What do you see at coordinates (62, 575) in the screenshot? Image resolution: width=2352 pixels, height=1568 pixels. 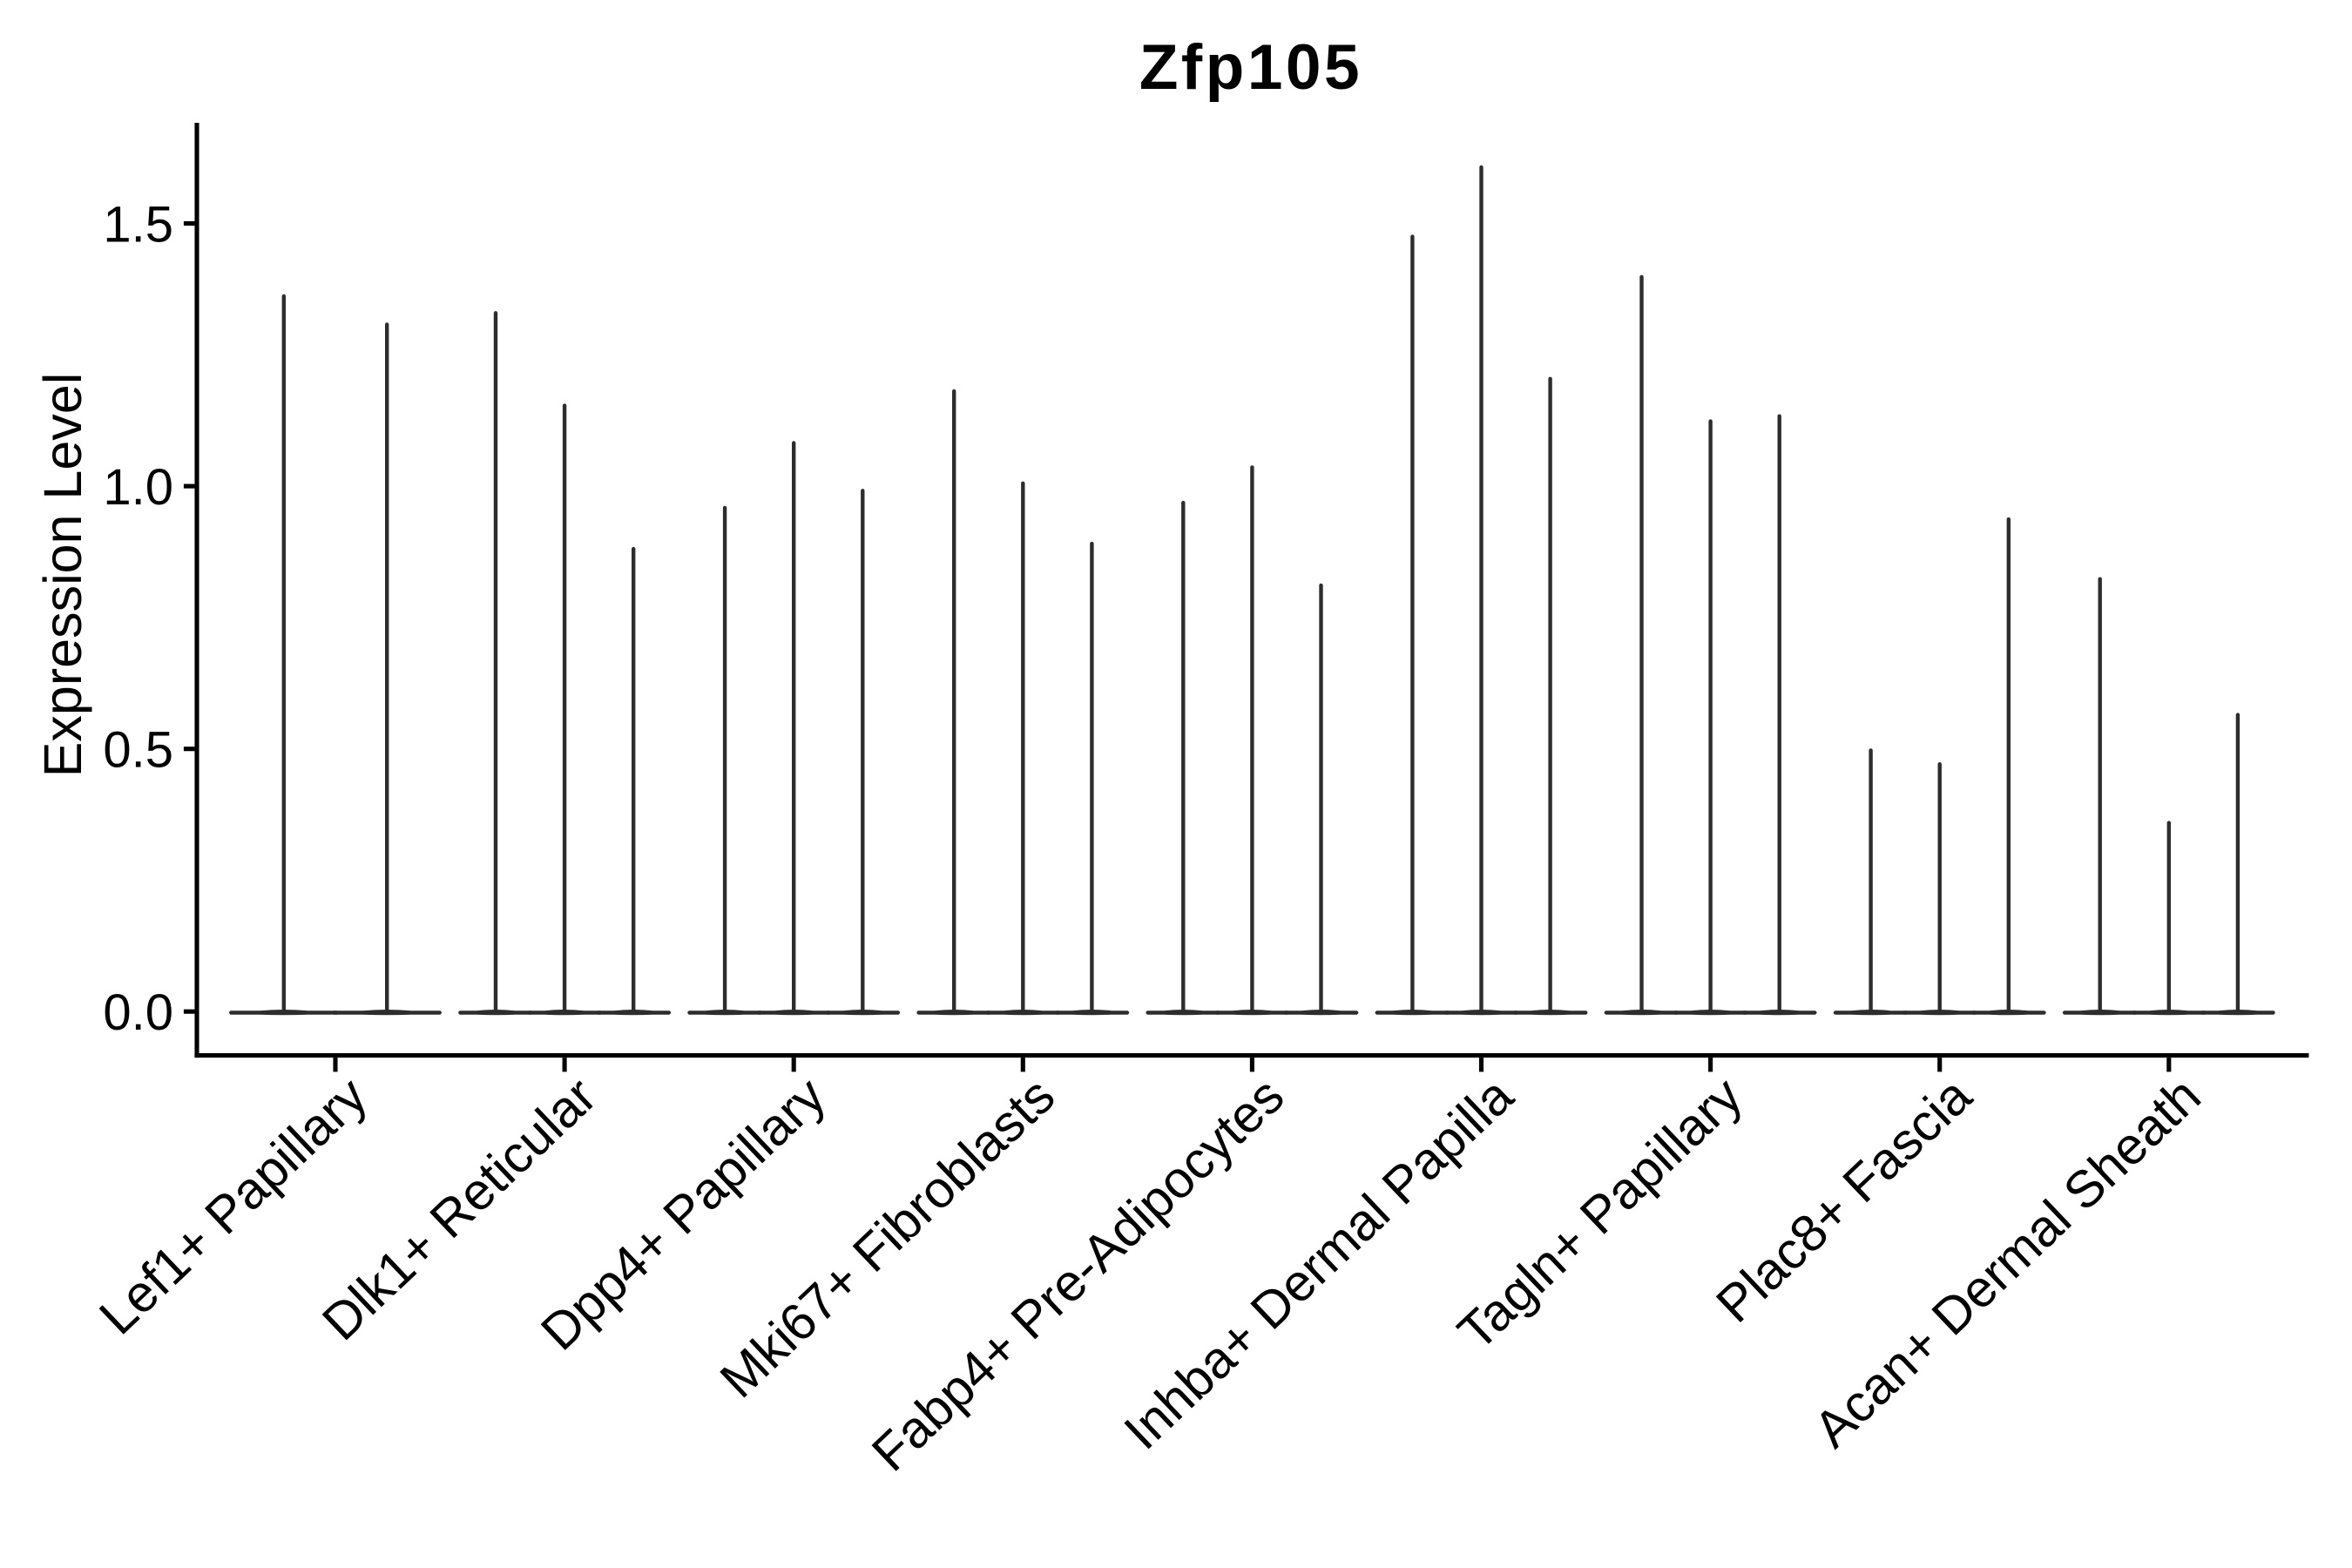 I see `svg-text: Expression Level` at bounding box center [62, 575].